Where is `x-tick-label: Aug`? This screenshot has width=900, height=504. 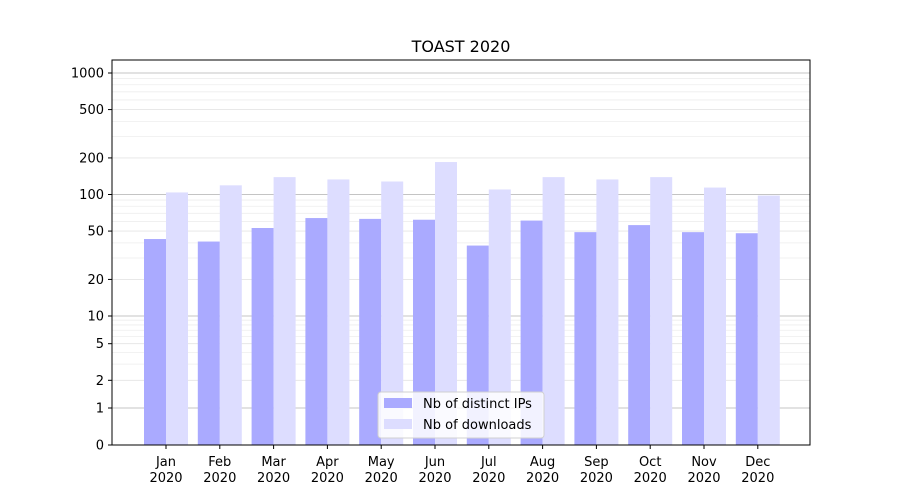 x-tick-label: Aug is located at coordinates (542, 462).